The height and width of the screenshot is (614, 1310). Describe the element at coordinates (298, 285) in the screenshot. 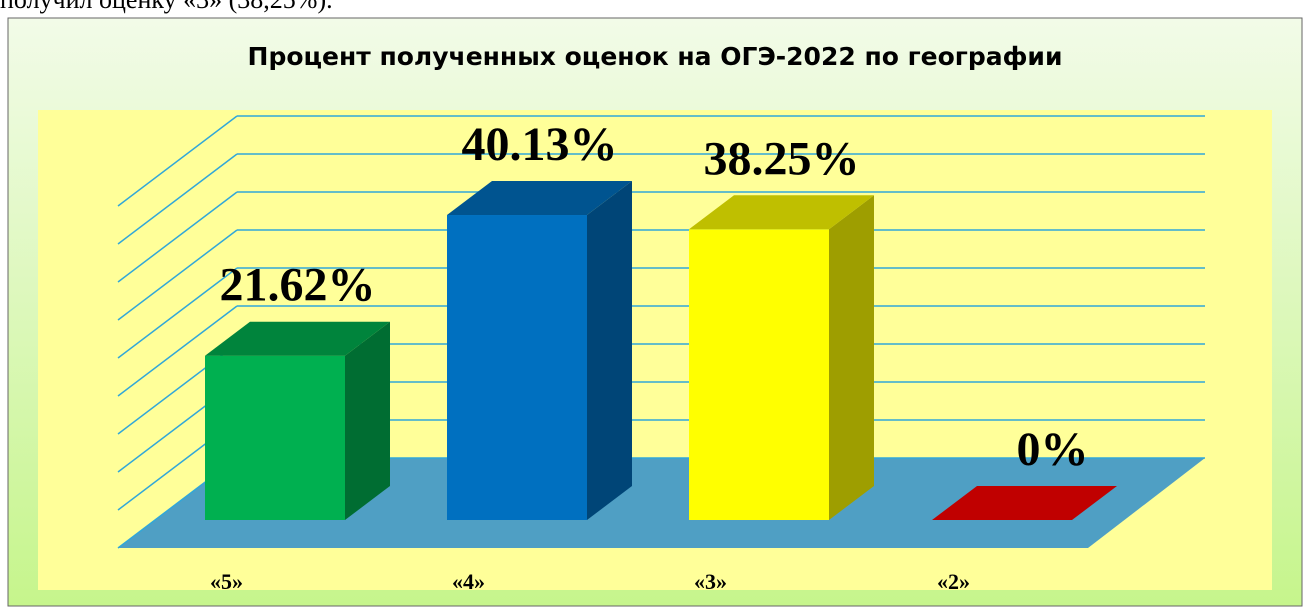

I see `data-label: 21.62%` at that location.